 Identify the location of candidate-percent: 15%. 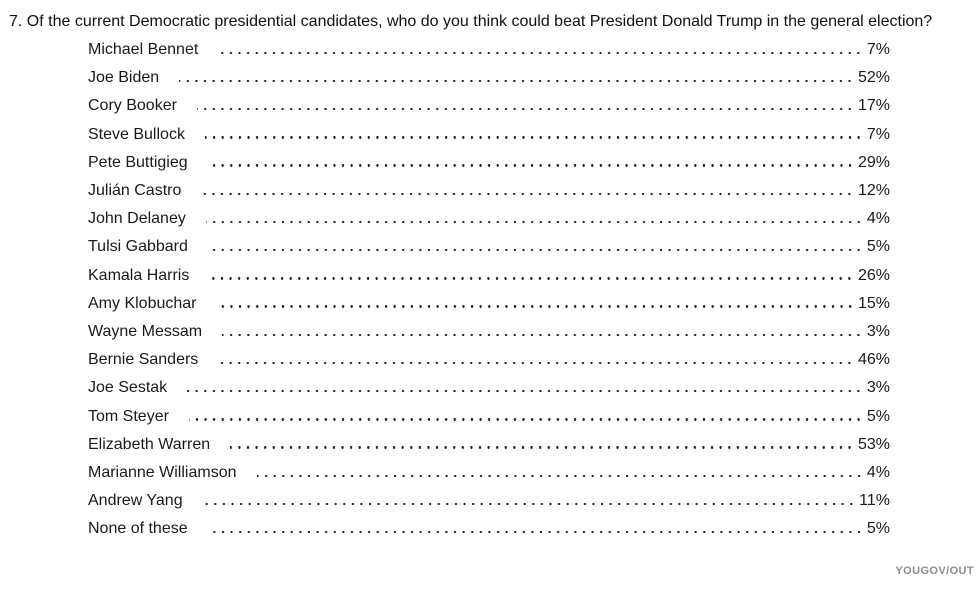
(873, 303).